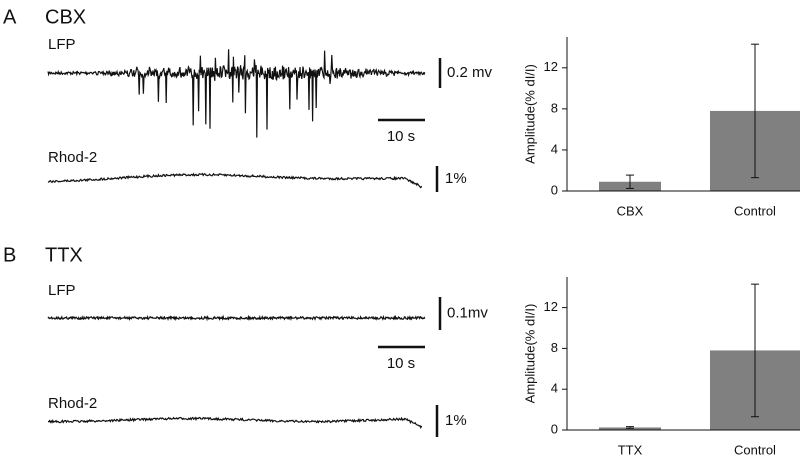 The height and width of the screenshot is (460, 800). What do you see at coordinates (10, 17) in the screenshot?
I see `panel-letter: A` at bounding box center [10, 17].